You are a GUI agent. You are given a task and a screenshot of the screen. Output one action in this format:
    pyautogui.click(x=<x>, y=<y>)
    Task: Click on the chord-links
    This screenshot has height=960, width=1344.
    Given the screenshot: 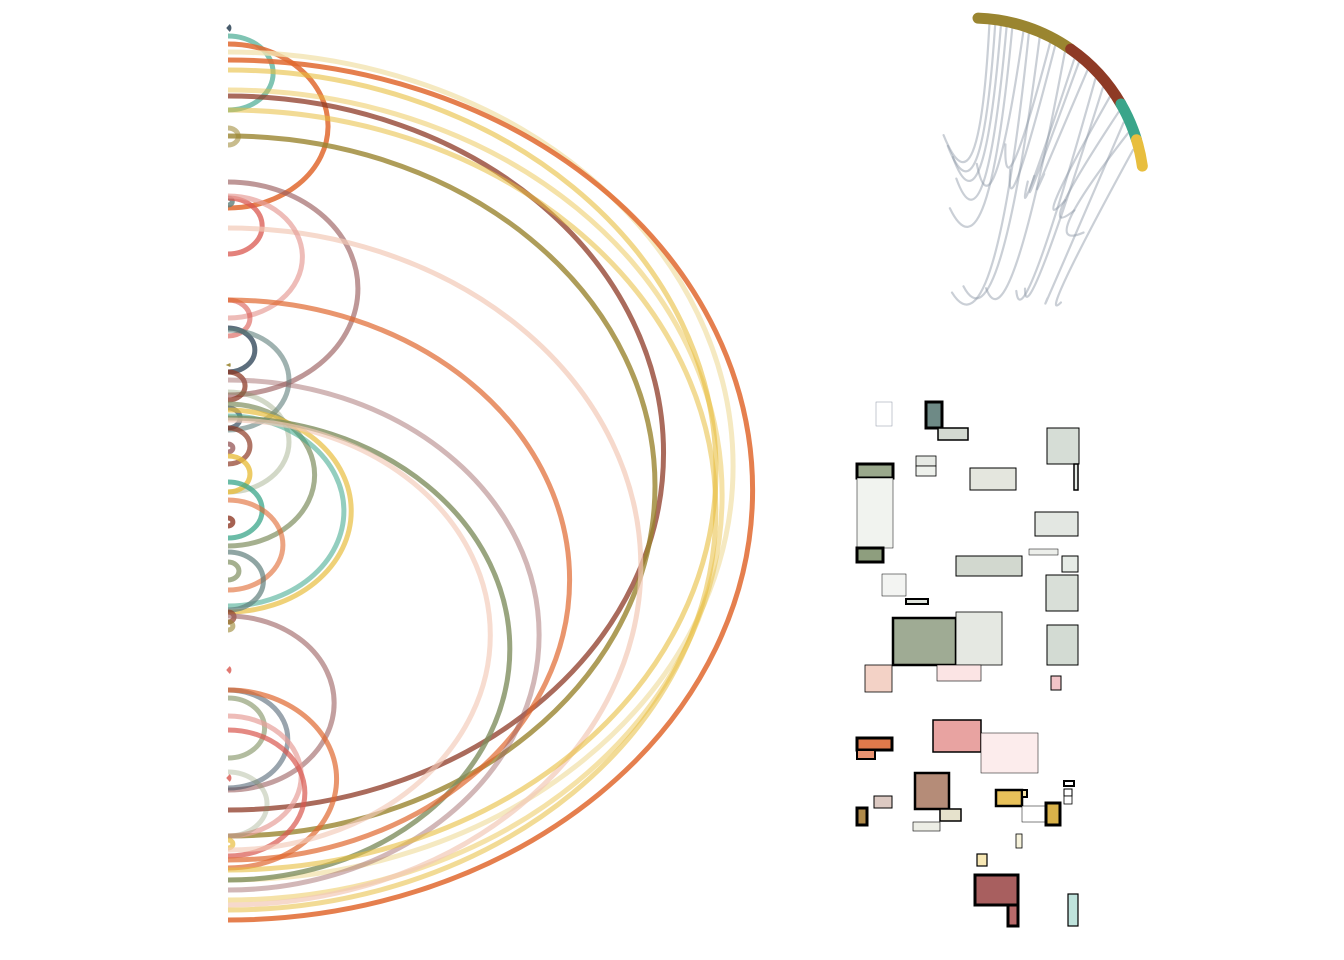 What is the action you would take?
    pyautogui.click(x=1038, y=165)
    